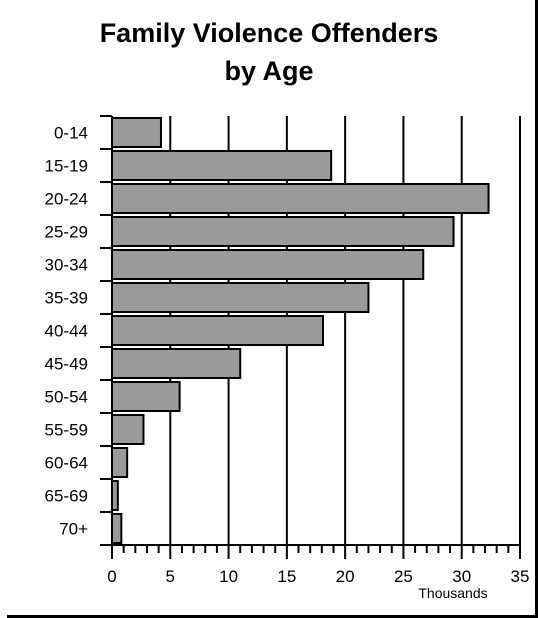 The width and height of the screenshot is (538, 618). I want to click on y-category-label: 15-19, so click(66, 166).